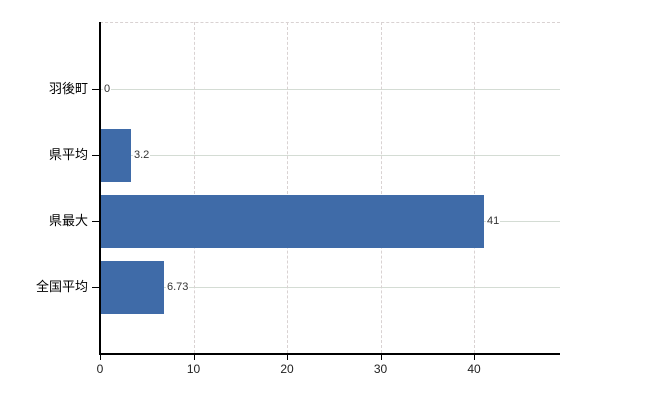 The width and height of the screenshot is (650, 400). I want to click on x-axis-line, so click(329, 354).